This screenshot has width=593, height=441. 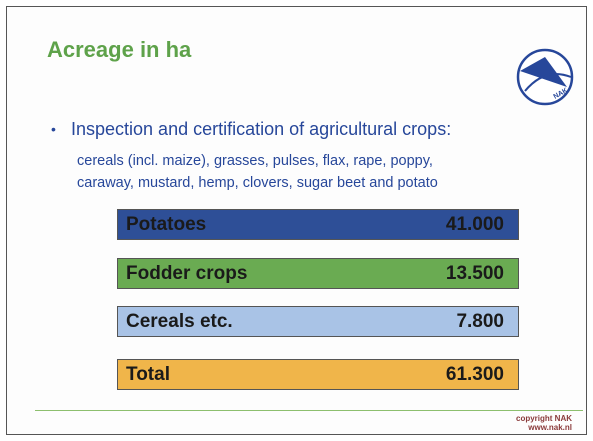 I want to click on row-value: 41.000, so click(x=474, y=224).